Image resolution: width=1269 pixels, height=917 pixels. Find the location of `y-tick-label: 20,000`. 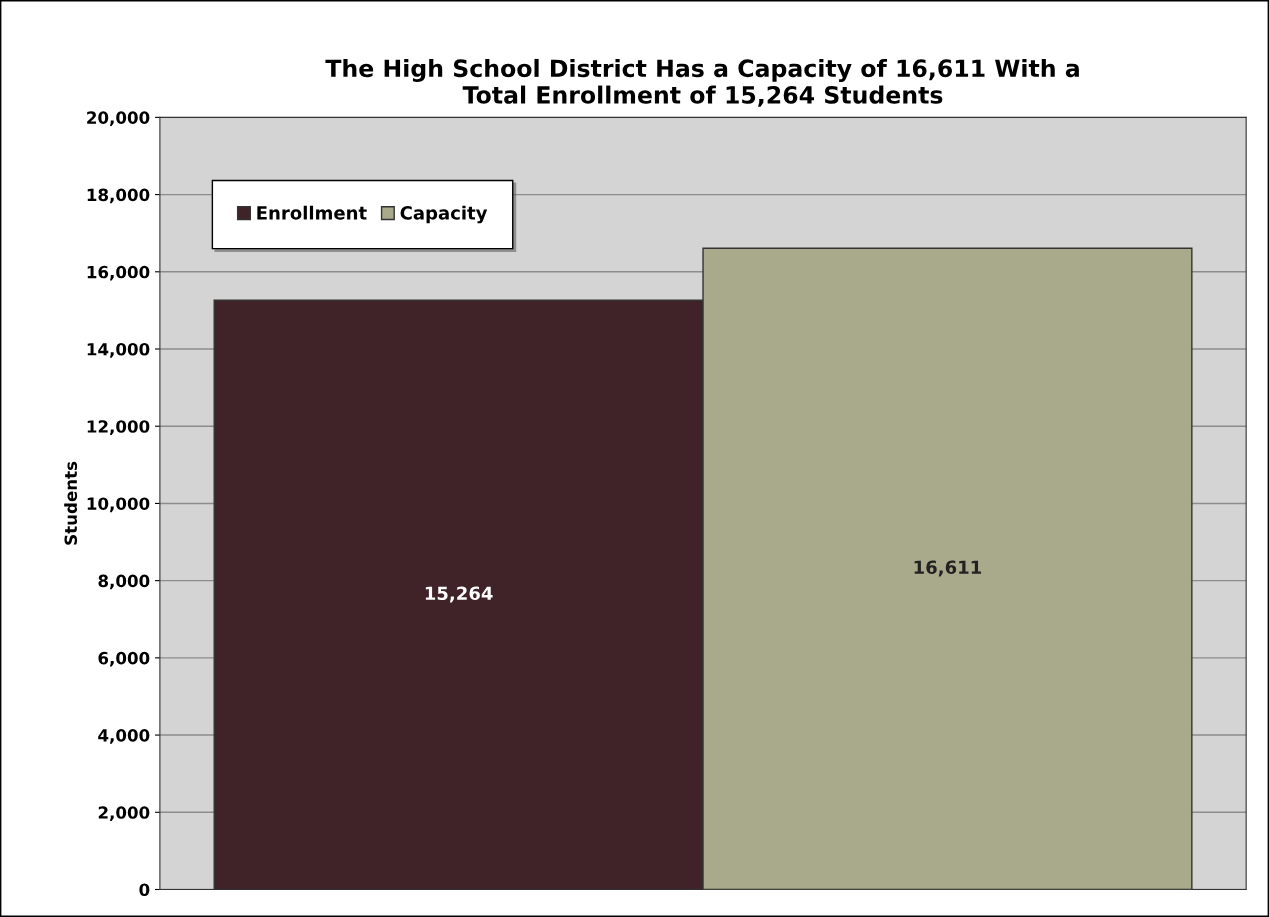

y-tick-label: 20,000 is located at coordinates (118, 119).